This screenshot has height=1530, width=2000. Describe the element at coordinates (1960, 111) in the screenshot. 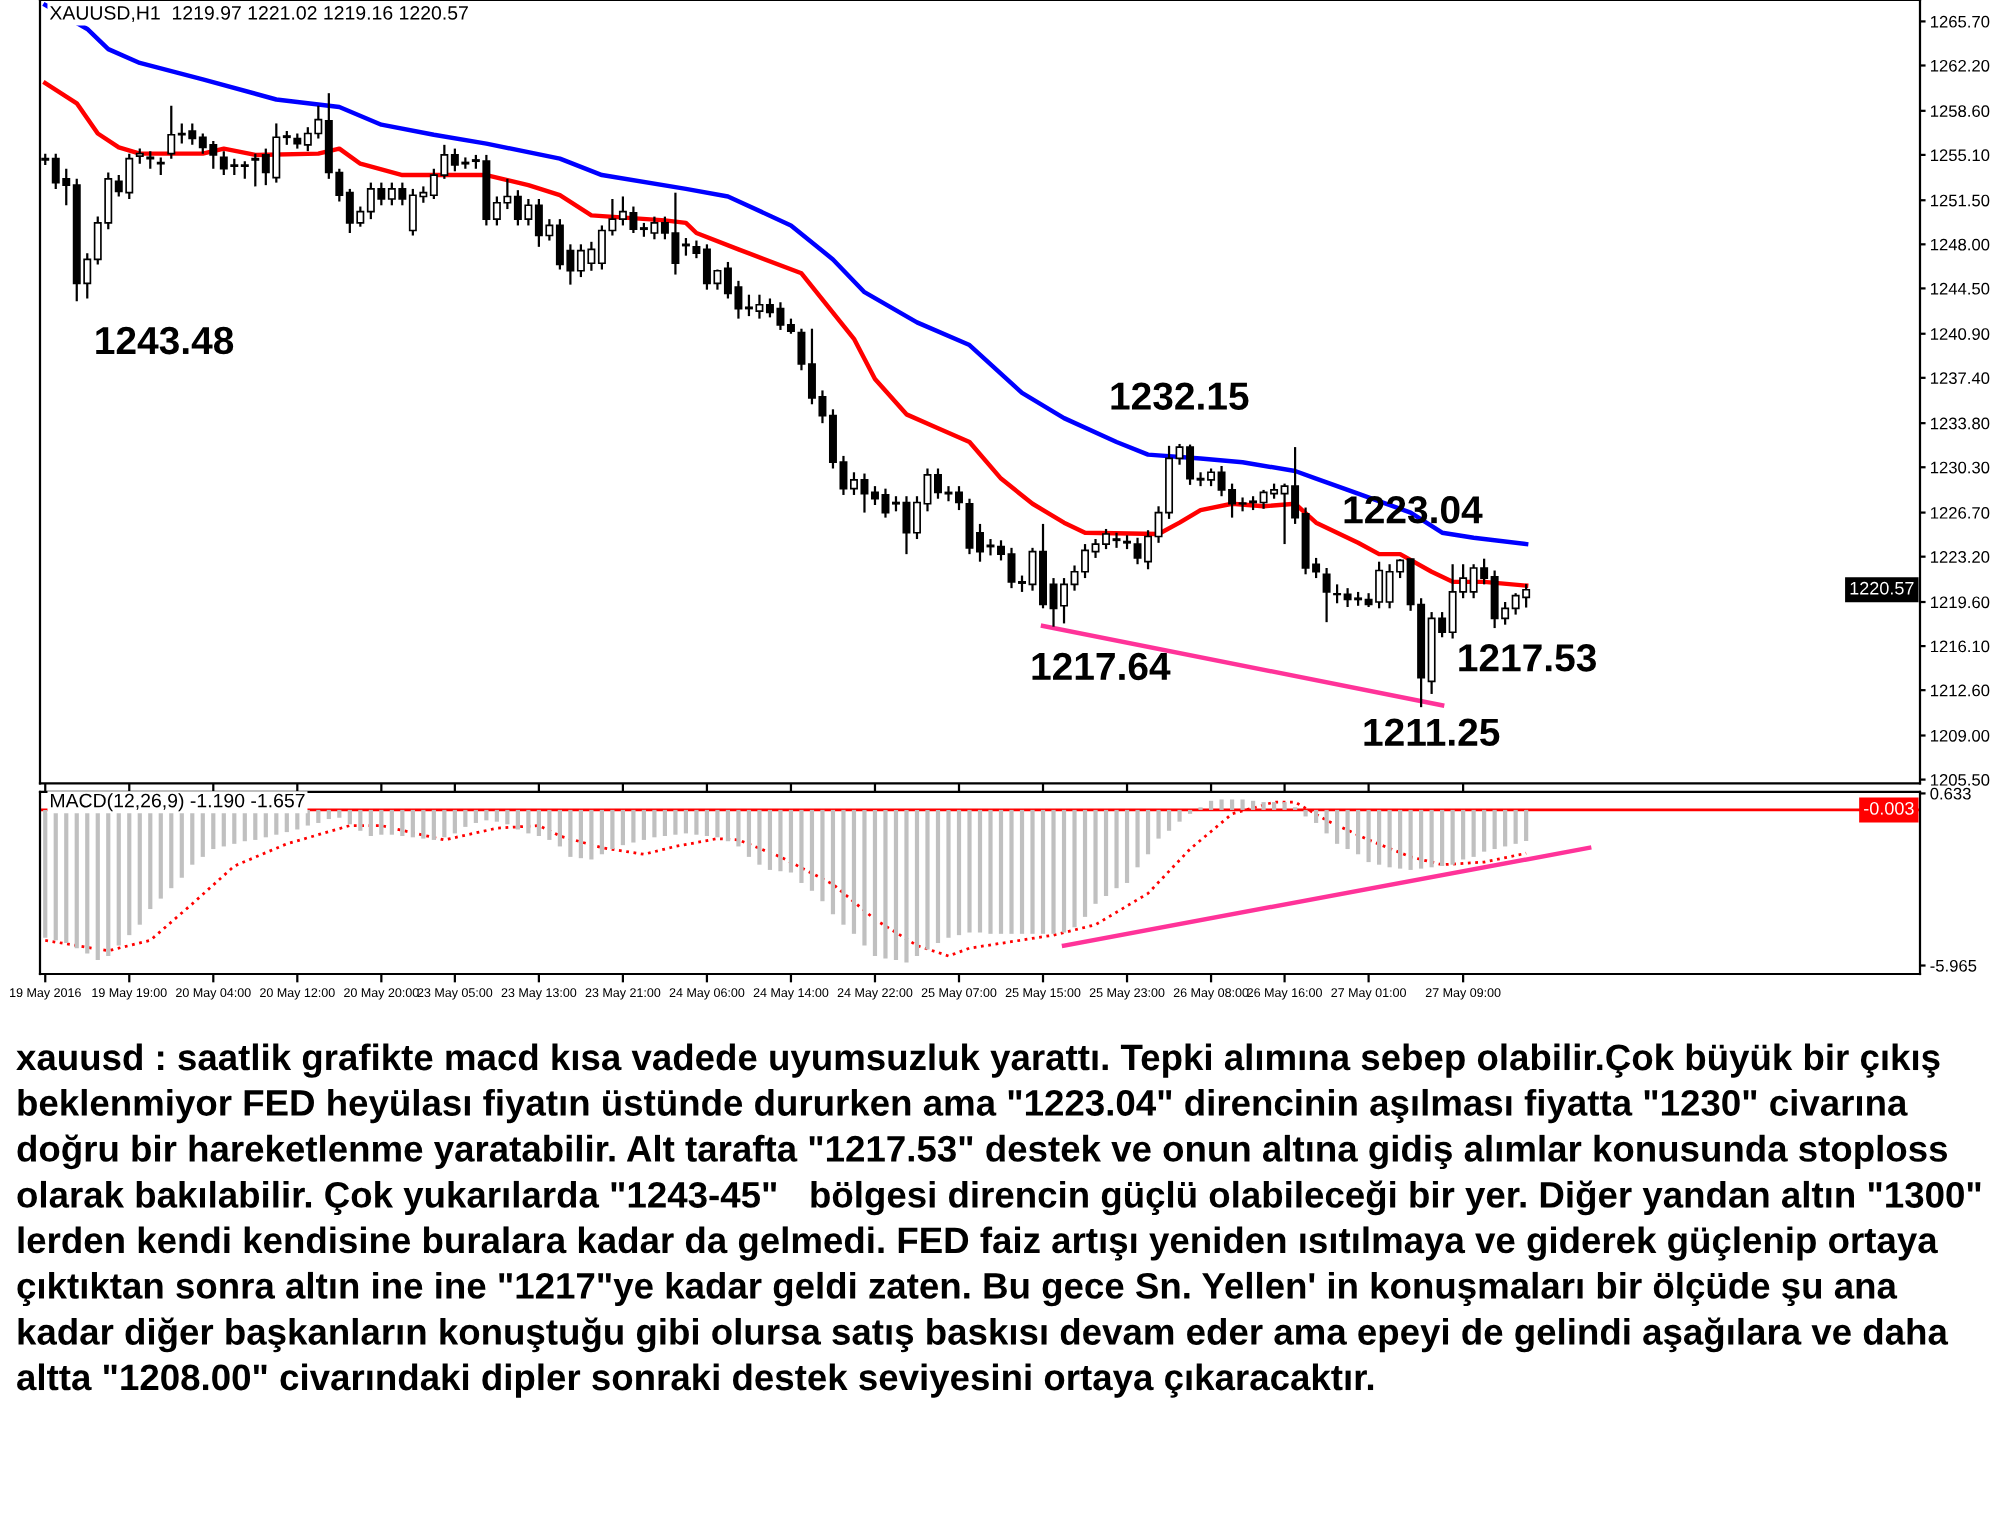

I see `y-tick-label: 1258.60` at that location.